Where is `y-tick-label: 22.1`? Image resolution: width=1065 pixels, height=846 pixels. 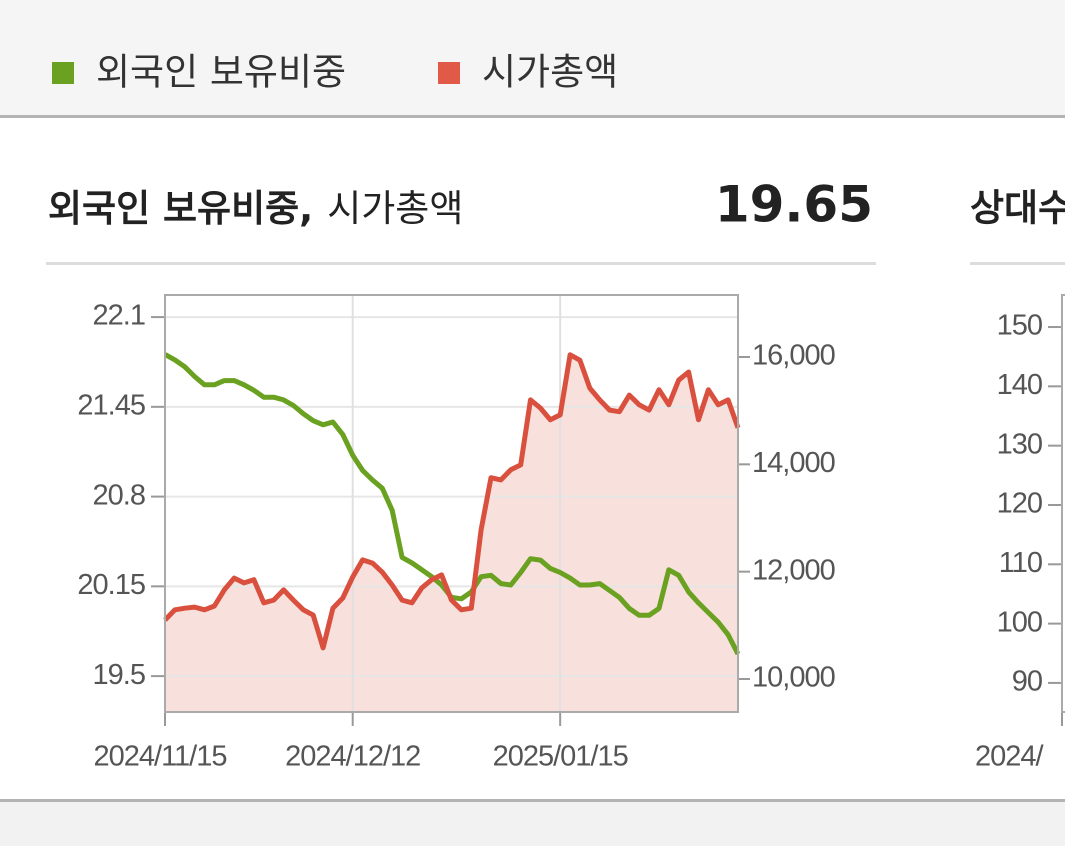 y-tick-label: 22.1 is located at coordinates (119, 316).